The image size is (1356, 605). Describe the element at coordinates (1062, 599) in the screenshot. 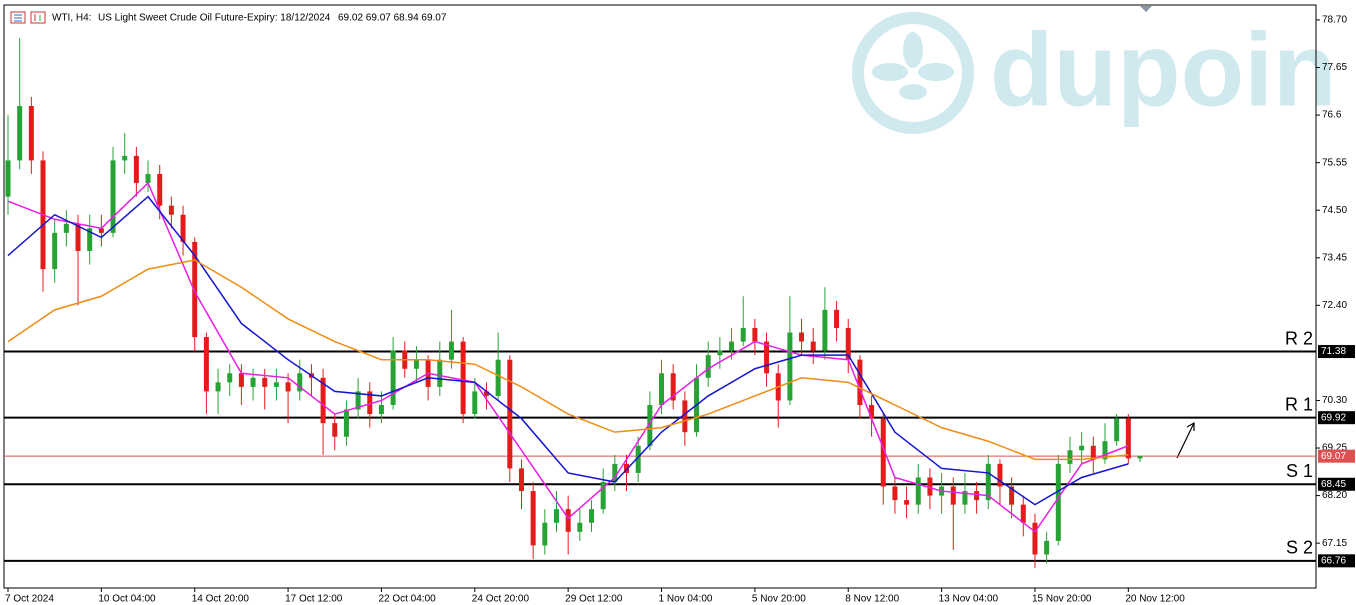

I see `x-tick-label: 15 Nov 20:00` at that location.